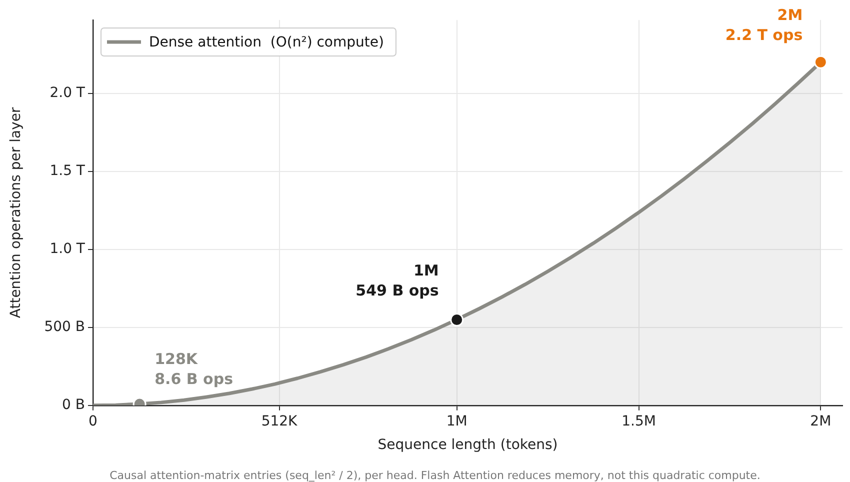 Image resolution: width=850 pixels, height=482 pixels. I want to click on y-tick-label: 2.0 T, so click(68, 92).